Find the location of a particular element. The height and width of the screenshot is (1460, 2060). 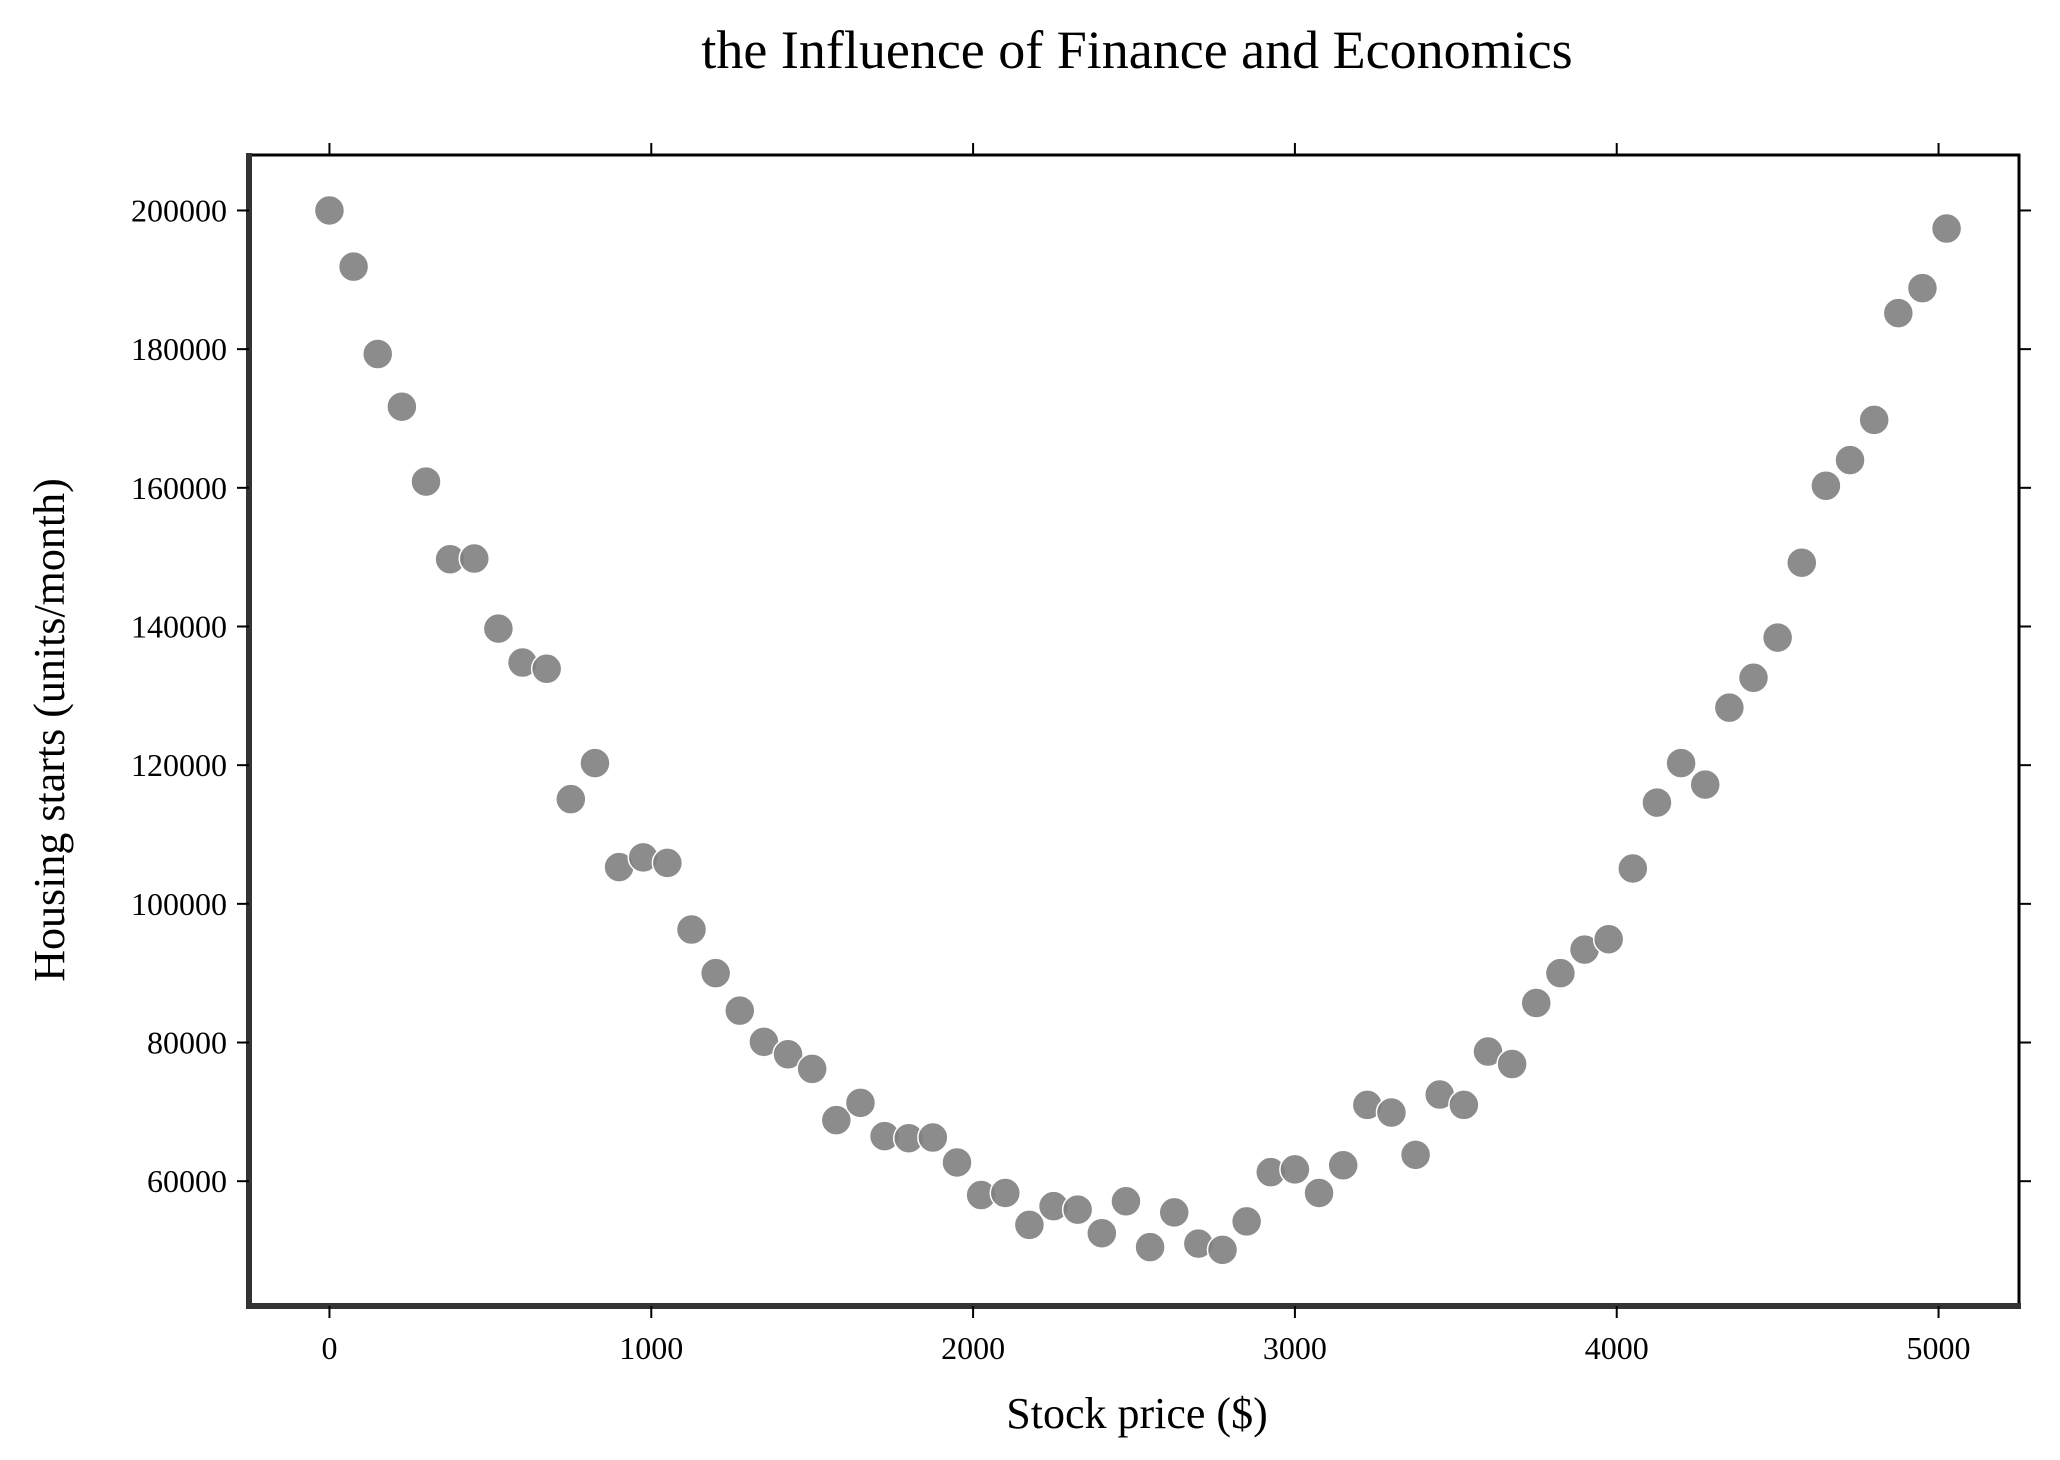

y-tick-label: 120000 is located at coordinates (179, 765).